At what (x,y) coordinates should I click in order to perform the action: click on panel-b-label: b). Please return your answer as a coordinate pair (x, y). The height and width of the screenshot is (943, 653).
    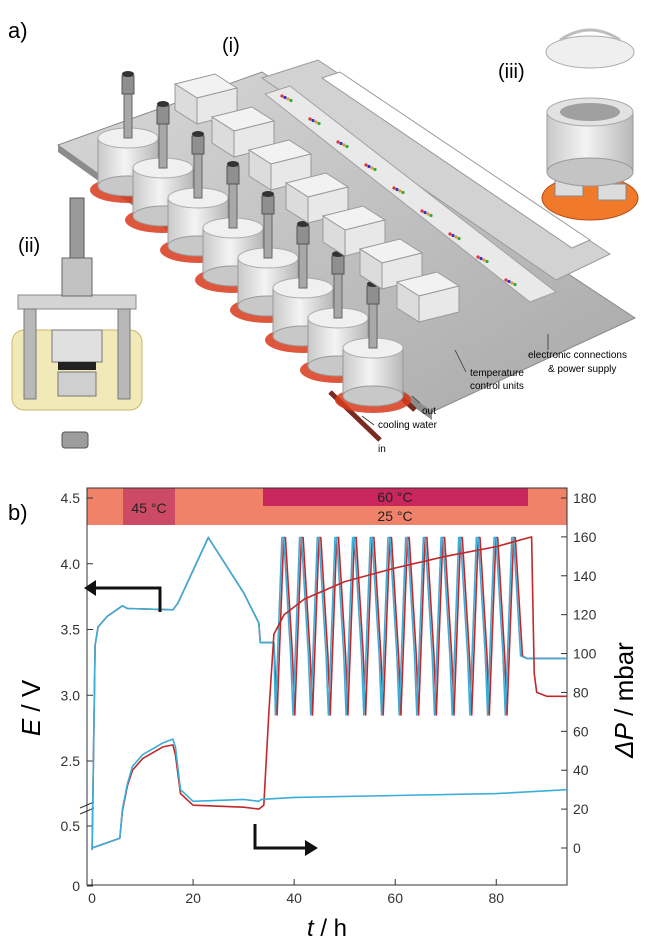
    Looking at the image, I should click on (18, 512).